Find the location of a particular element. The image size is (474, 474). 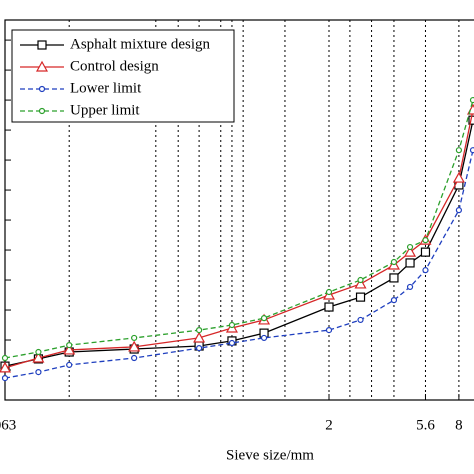

x-tick-label: 5.6 is located at coordinates (425, 425).